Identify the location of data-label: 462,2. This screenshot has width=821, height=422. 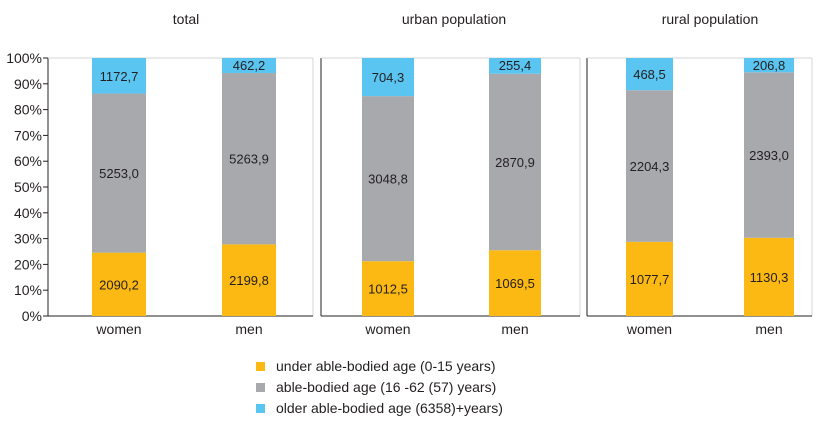
(249, 65).